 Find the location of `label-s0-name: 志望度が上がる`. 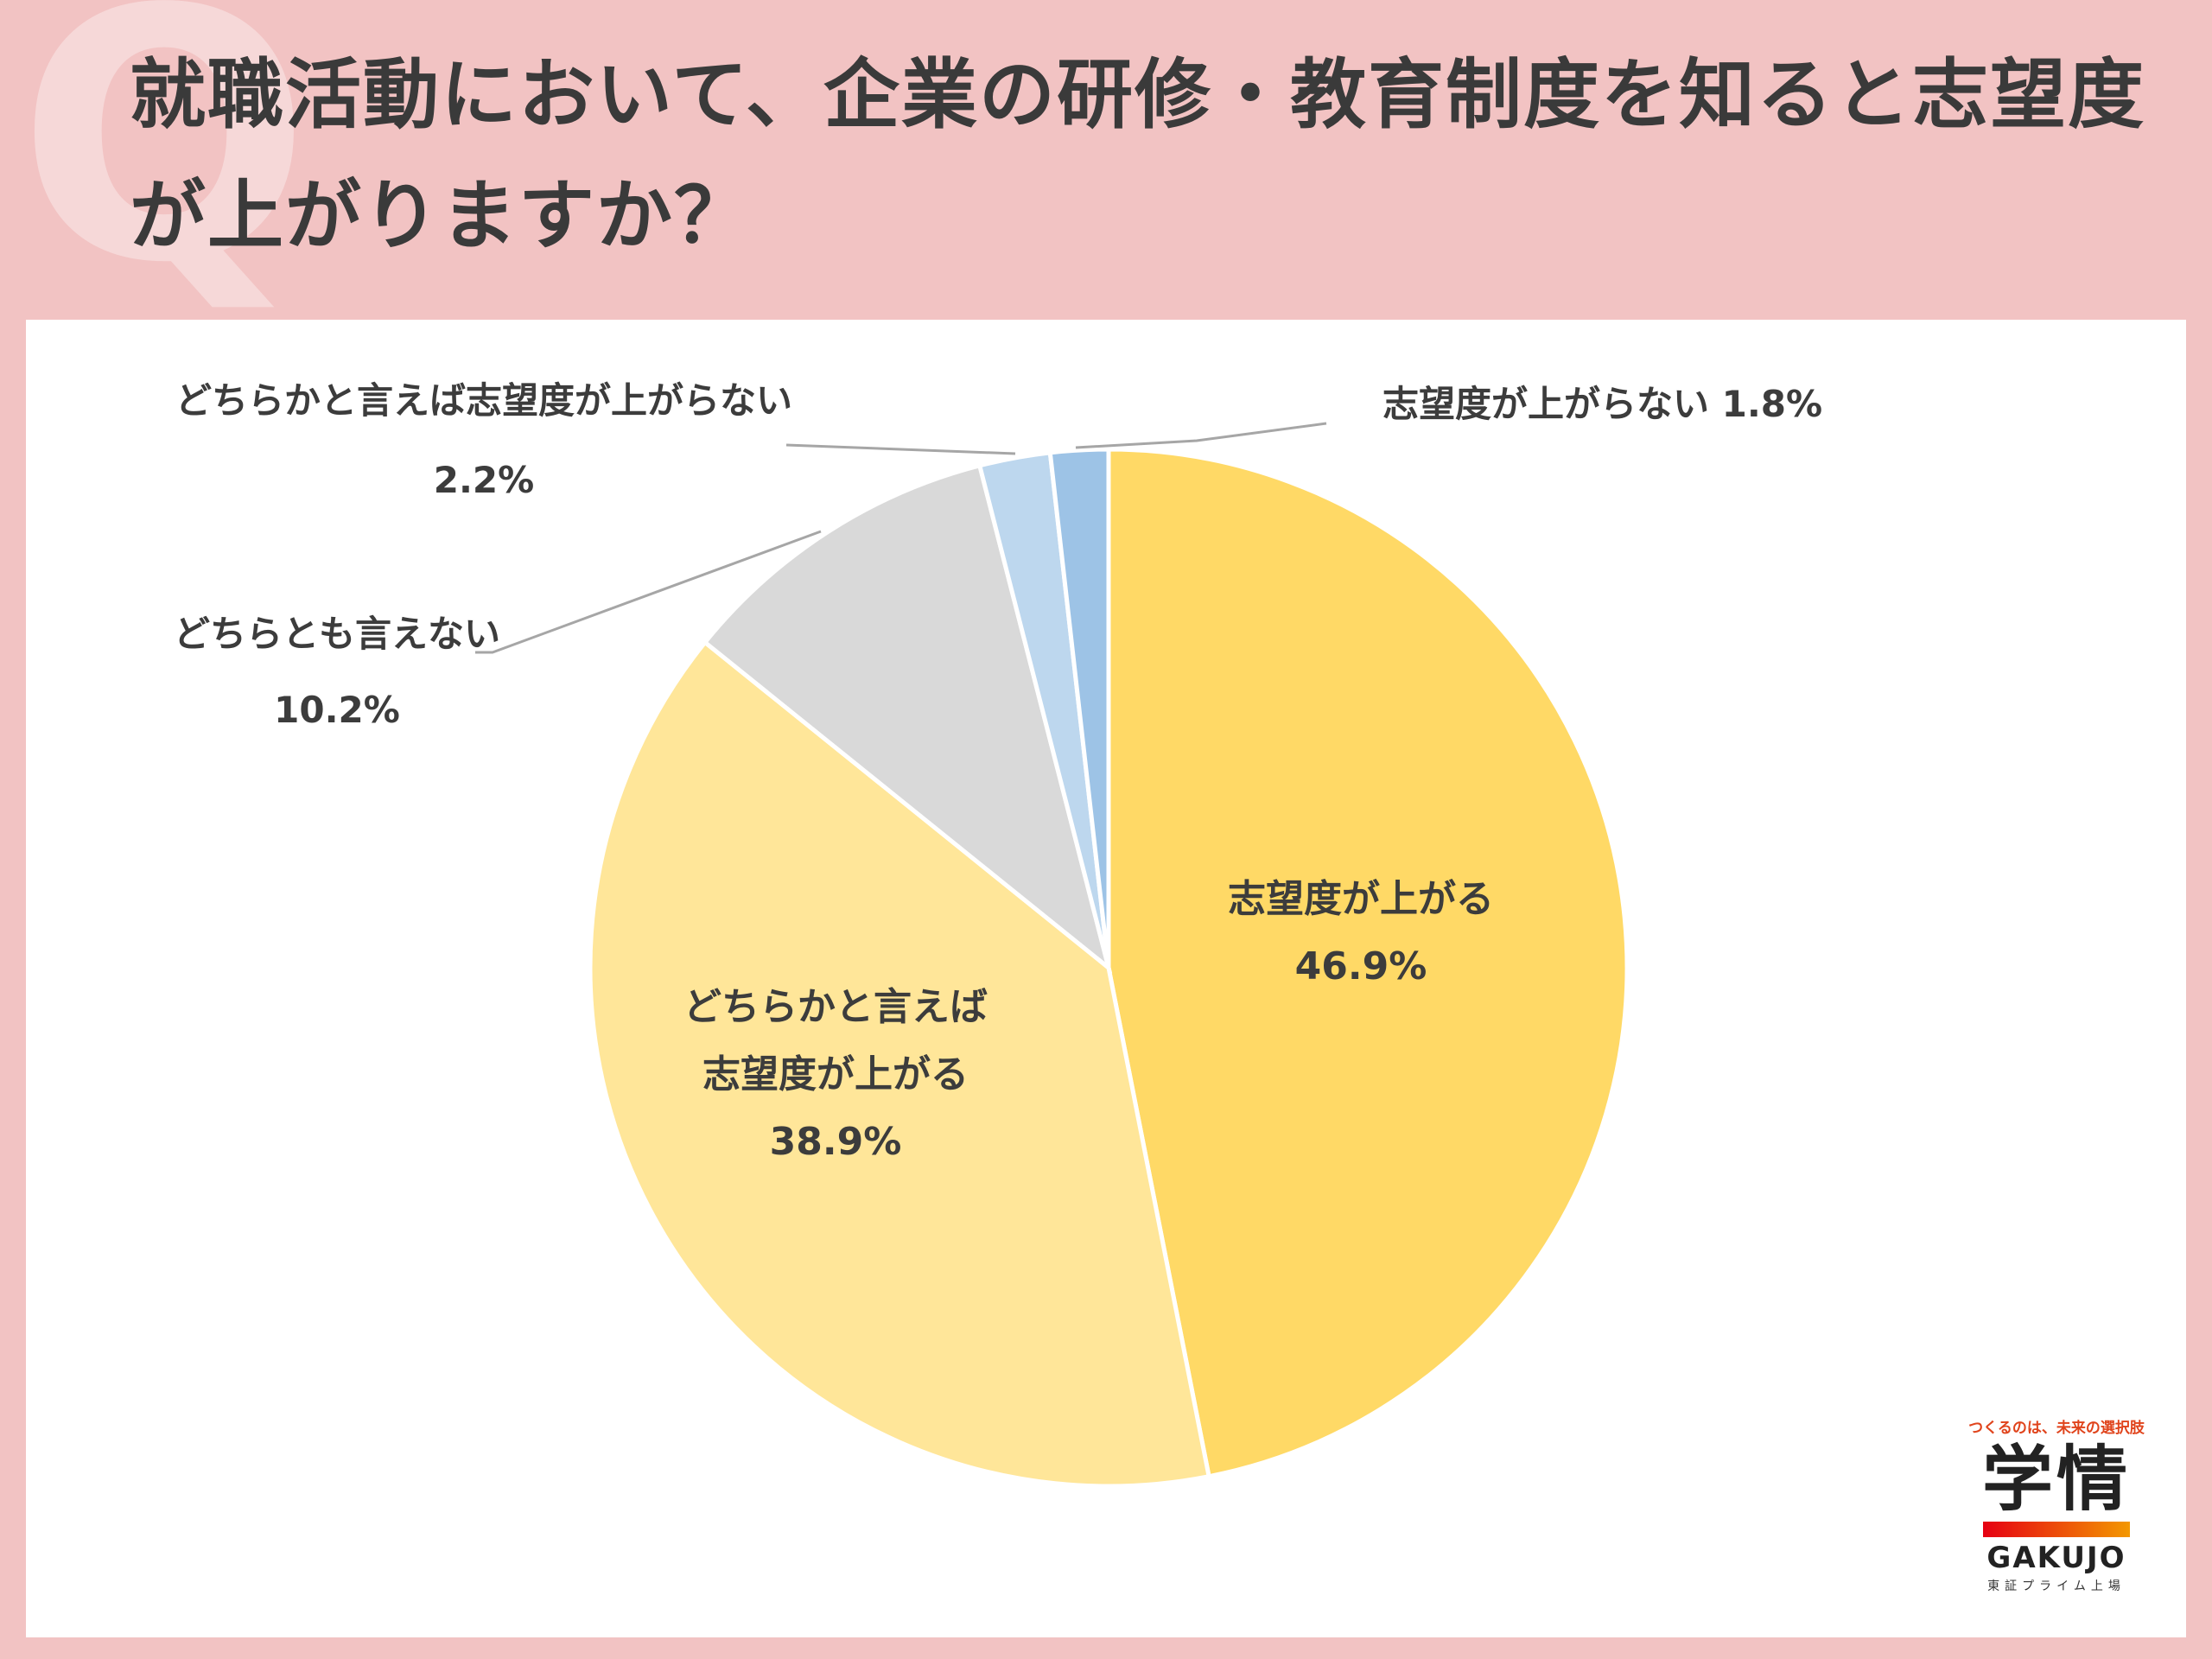

label-s0-name: 志望度が上がる is located at coordinates (1361, 899).